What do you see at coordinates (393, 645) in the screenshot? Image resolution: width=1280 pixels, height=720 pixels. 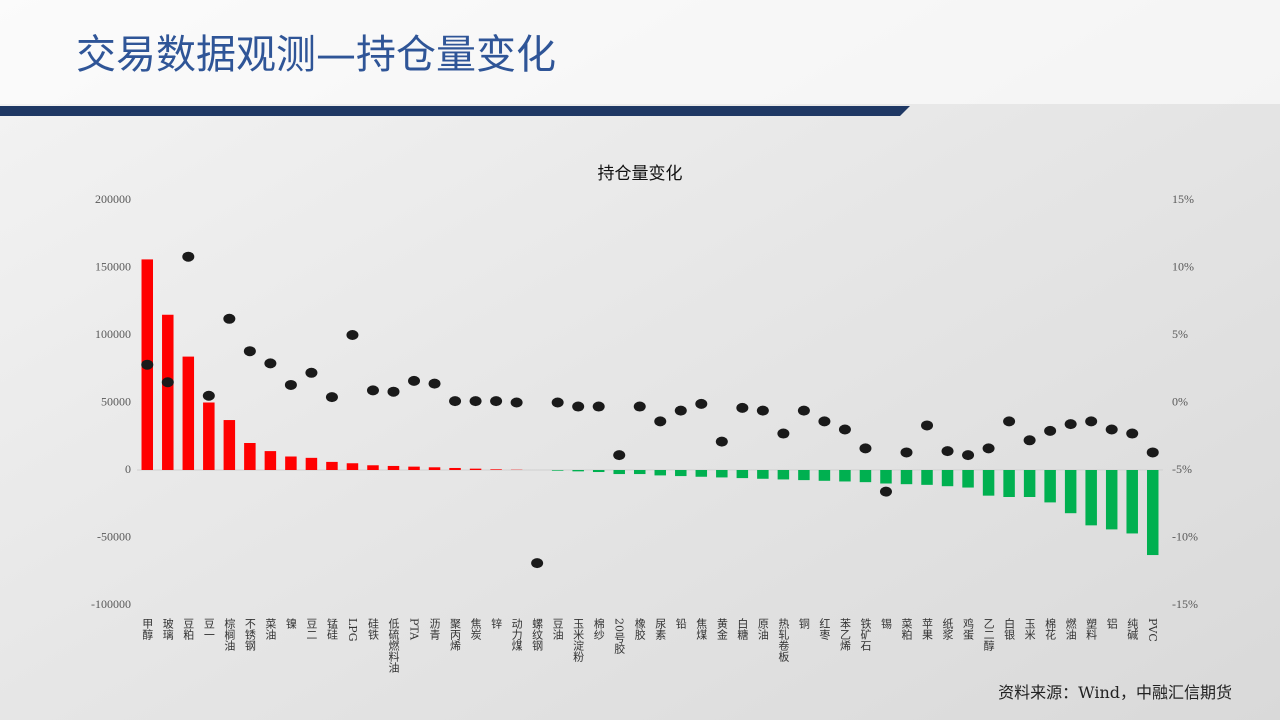 I see `x-tick-label: 低硫燃料油` at bounding box center [393, 645].